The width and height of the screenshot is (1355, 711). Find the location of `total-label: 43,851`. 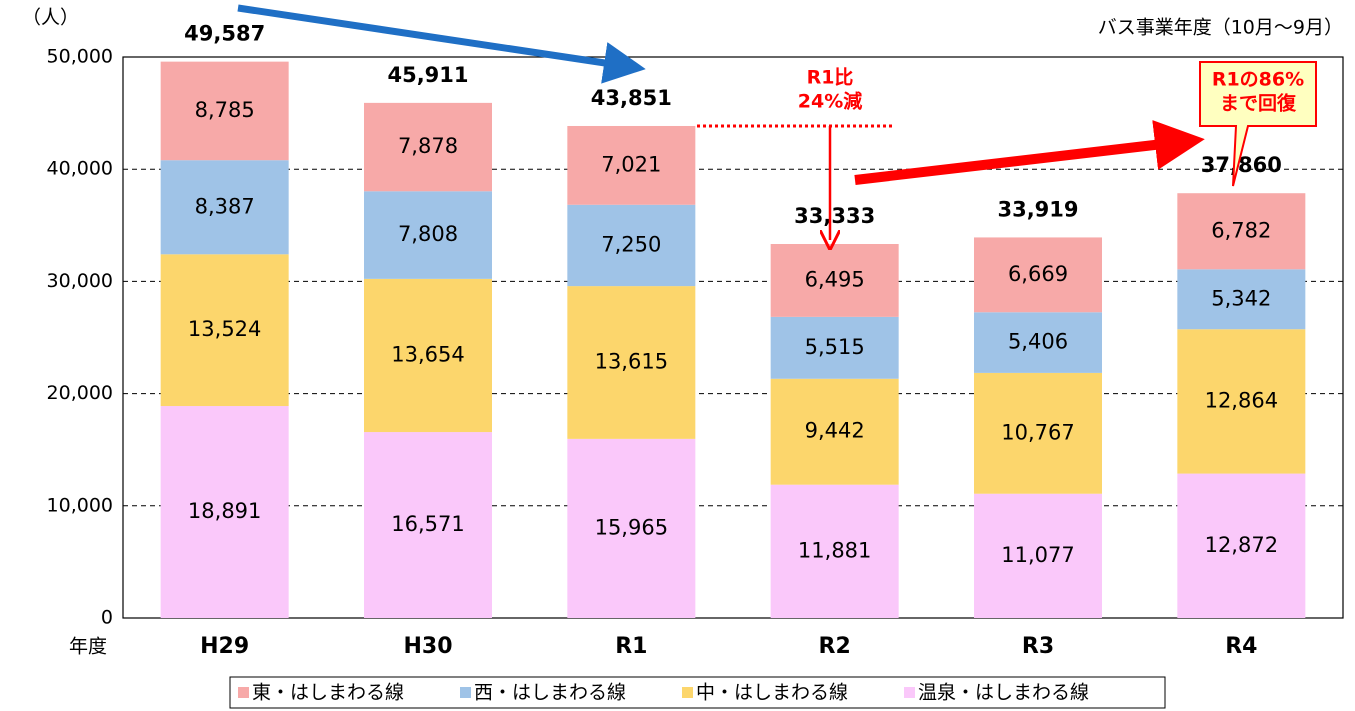

total-label: 43,851 is located at coordinates (631, 98).